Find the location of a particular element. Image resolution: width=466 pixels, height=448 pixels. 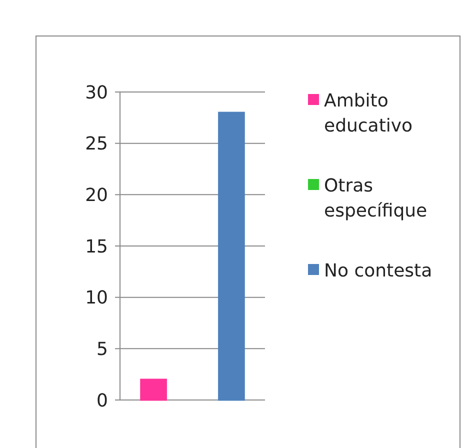

legend-label: No contesta is located at coordinates (378, 271).